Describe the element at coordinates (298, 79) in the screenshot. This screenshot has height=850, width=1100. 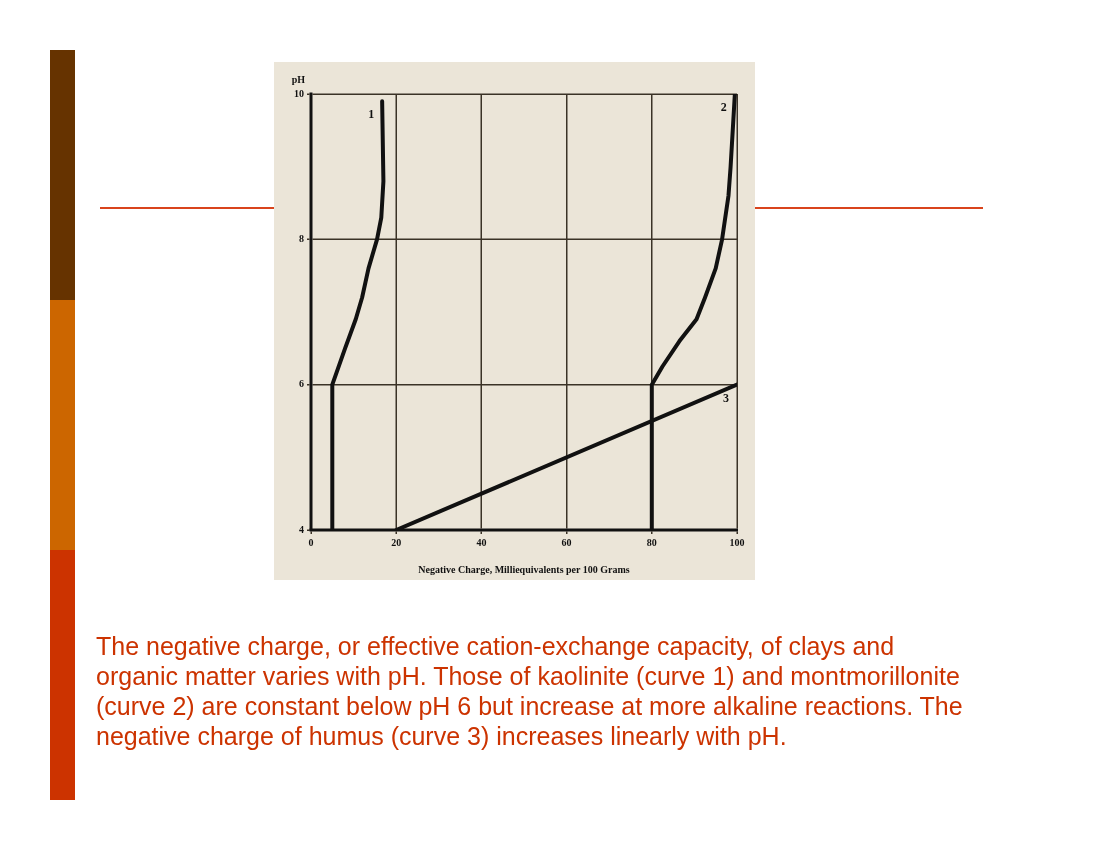
I see `y-axis-title: pH` at that location.